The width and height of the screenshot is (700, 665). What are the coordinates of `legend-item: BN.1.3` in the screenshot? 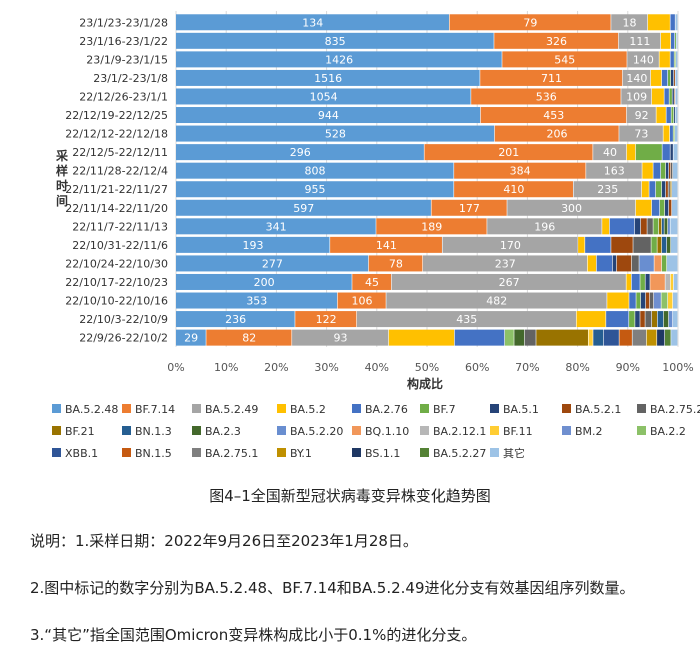 It's located at (147, 431).